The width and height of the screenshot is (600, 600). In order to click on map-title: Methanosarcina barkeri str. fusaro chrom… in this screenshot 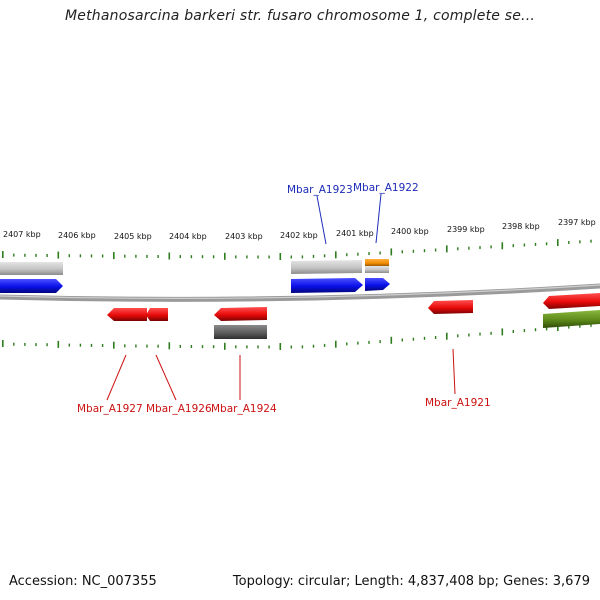, I will do `click(300, 16)`.